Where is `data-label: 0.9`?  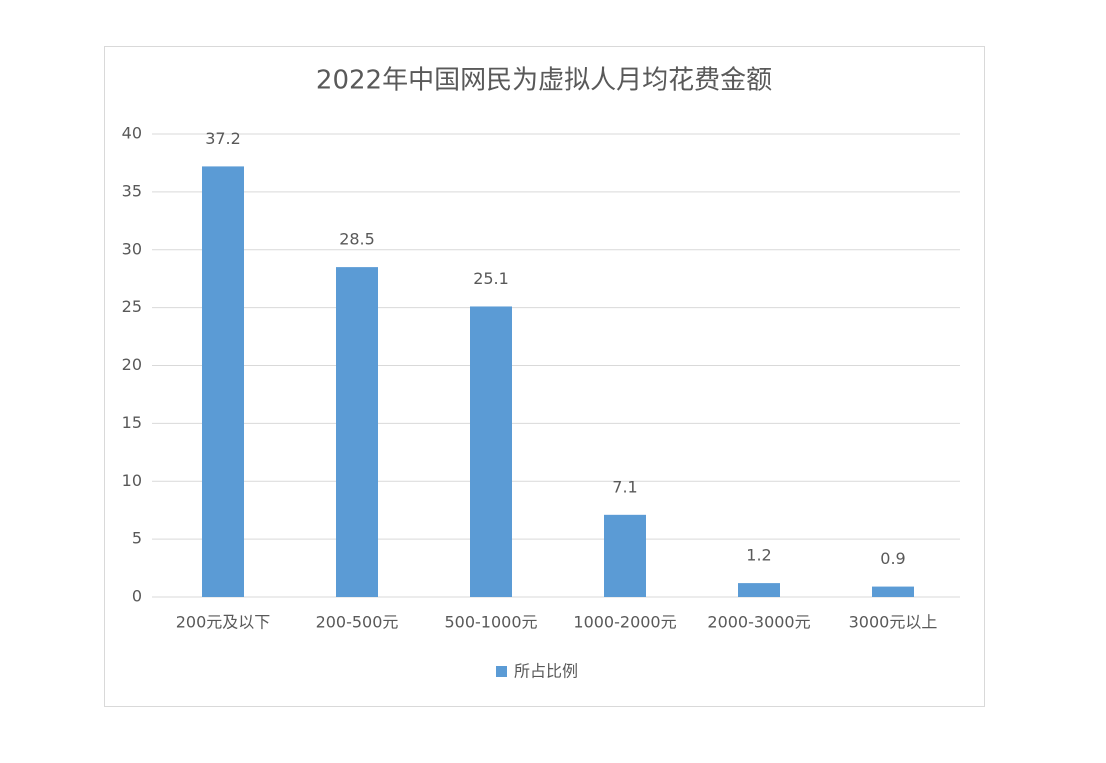 data-label: 0.9 is located at coordinates (892, 558).